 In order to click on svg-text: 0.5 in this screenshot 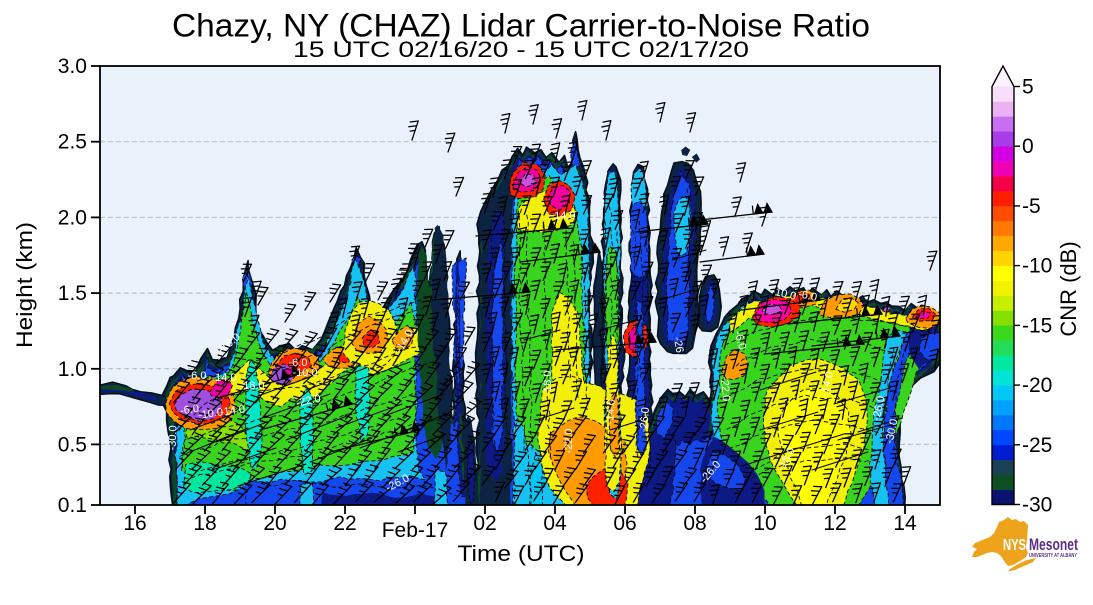, I will do `click(72, 444)`.